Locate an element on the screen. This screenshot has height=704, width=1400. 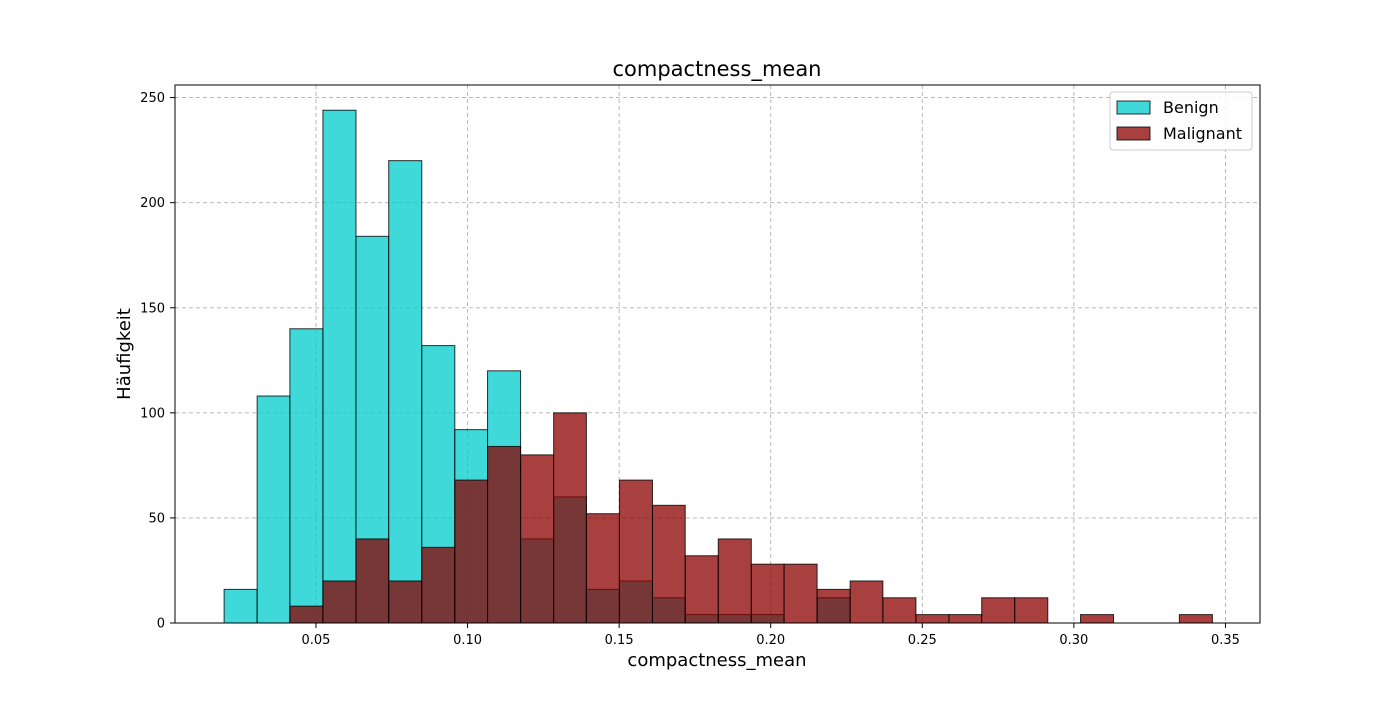
x-tick-label: 0.25 is located at coordinates (922, 640).